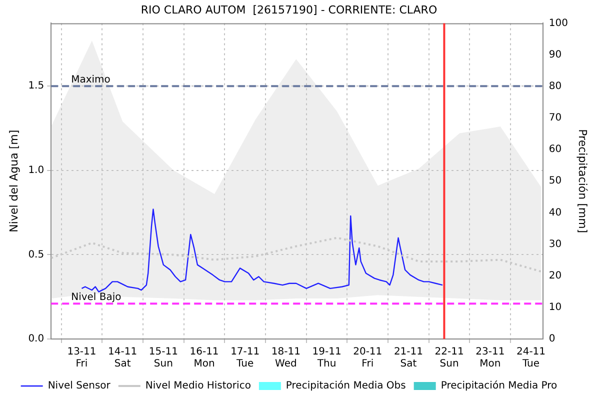  What do you see at coordinates (555, 308) in the screenshot?
I see `y2-tick-label: 10` at bounding box center [555, 308].